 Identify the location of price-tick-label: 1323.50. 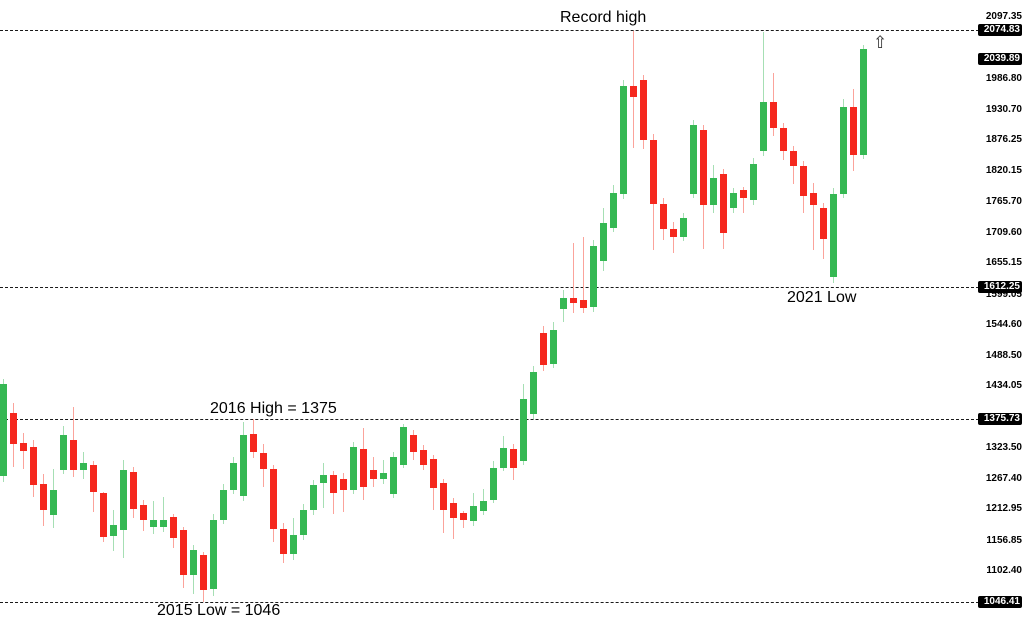
(1003, 447).